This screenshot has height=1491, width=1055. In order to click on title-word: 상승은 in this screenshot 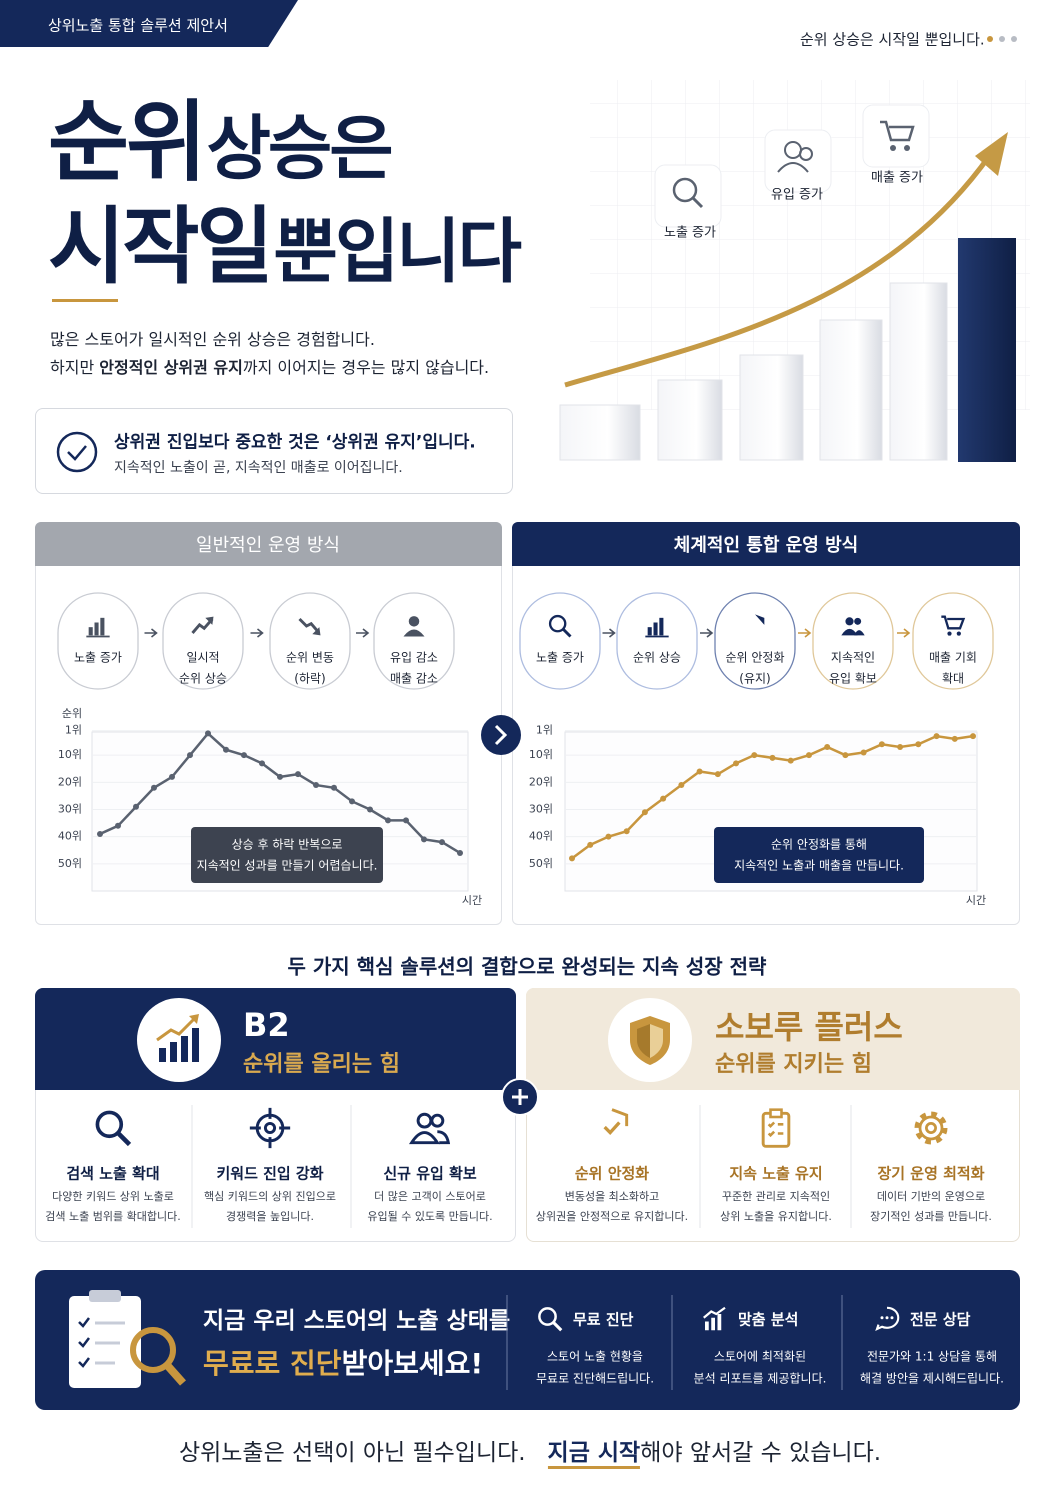, I will do `click(300, 148)`.